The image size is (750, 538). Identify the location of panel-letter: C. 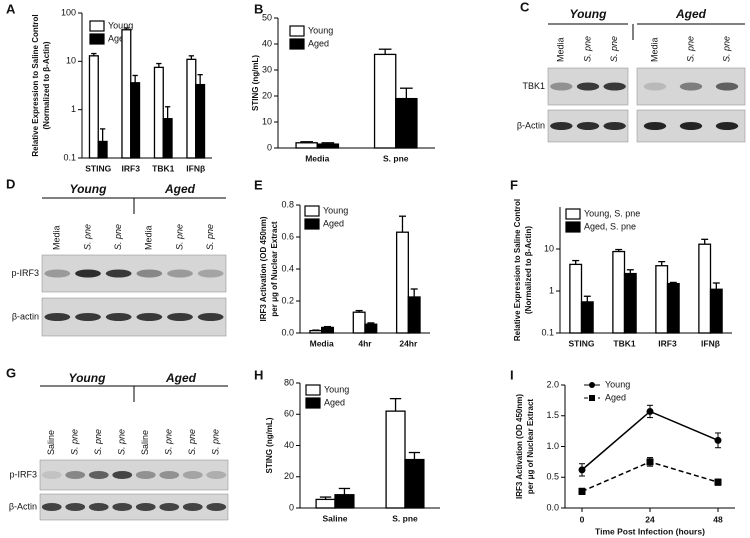
(525, 7).